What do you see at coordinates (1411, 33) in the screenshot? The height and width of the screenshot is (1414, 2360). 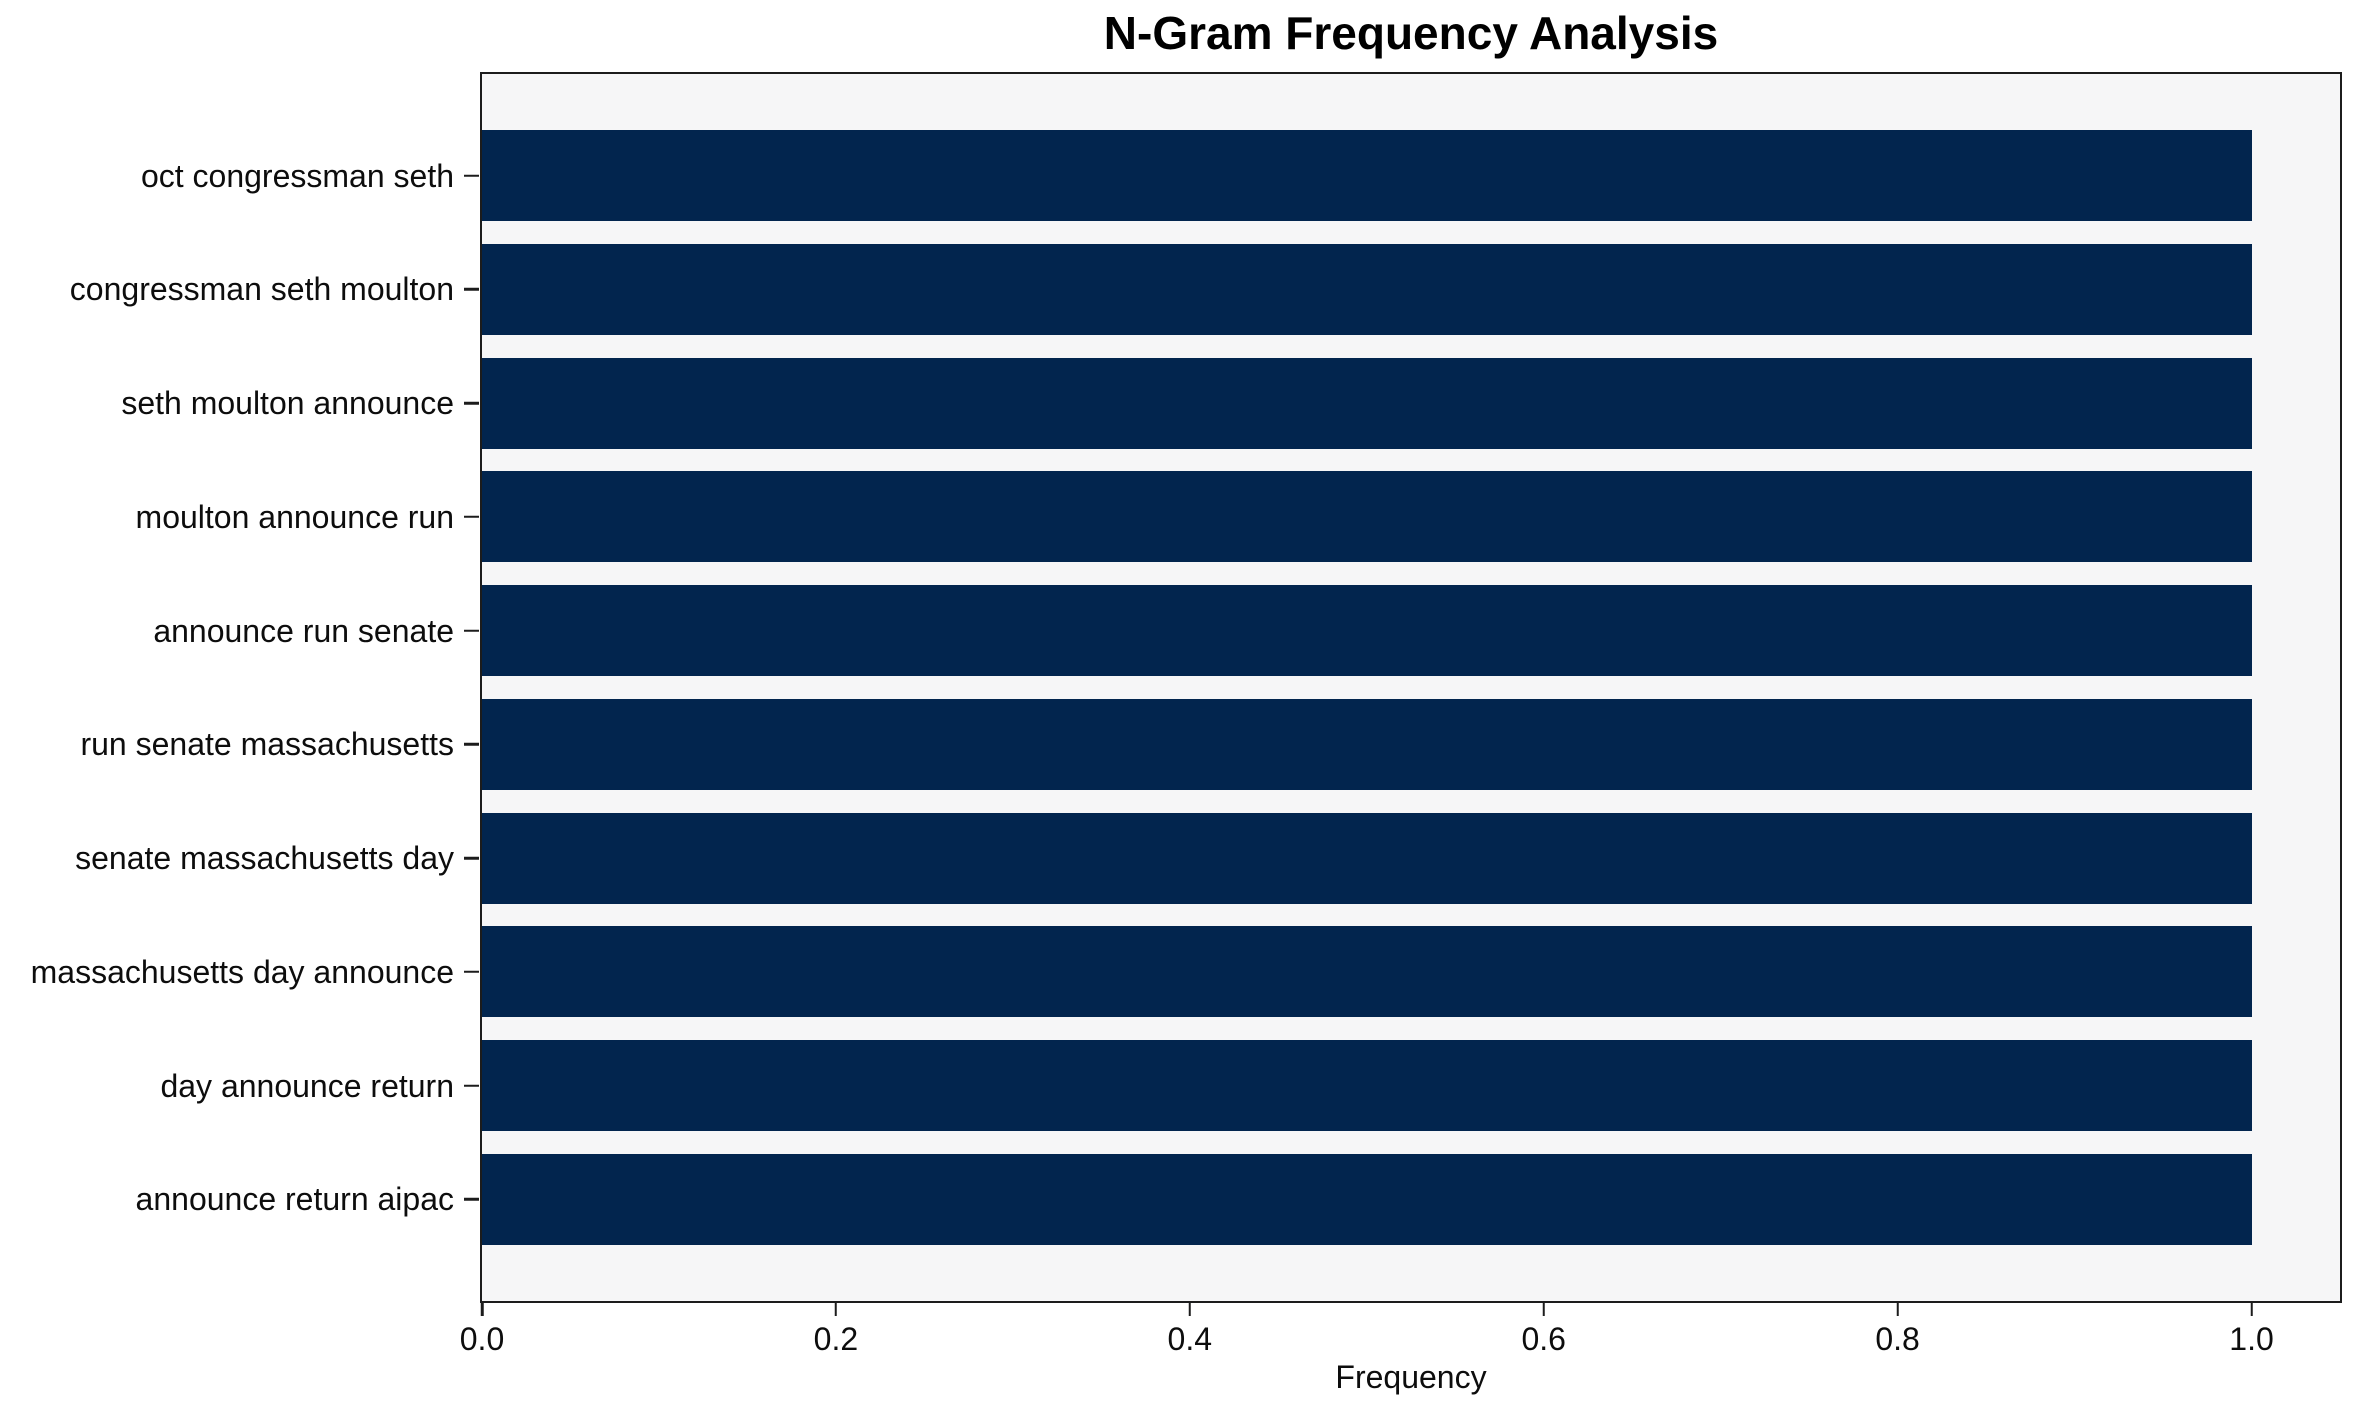 I see `chart-title: N-Gram Frequency Analysis` at bounding box center [1411, 33].